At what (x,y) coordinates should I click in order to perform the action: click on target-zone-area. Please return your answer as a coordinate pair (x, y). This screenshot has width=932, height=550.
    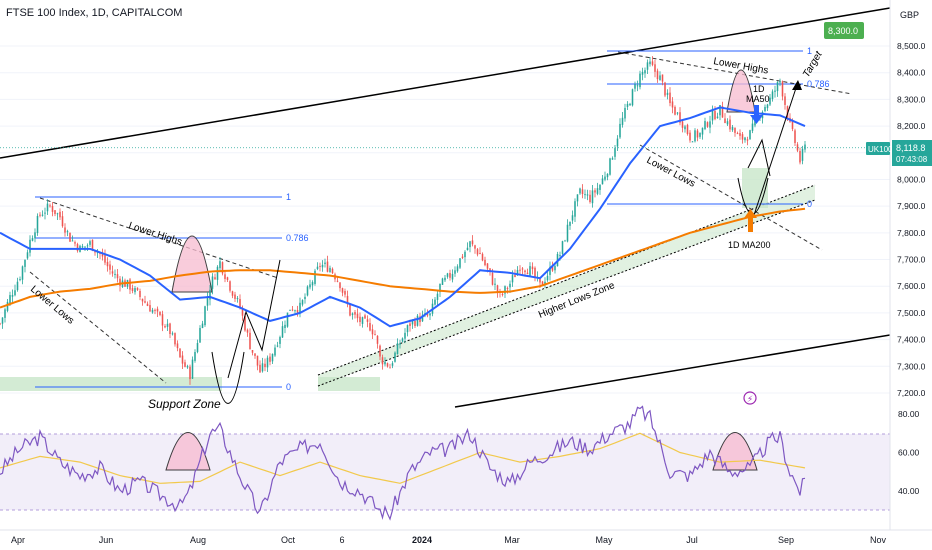
    Looking at the image, I should click on (755, 188).